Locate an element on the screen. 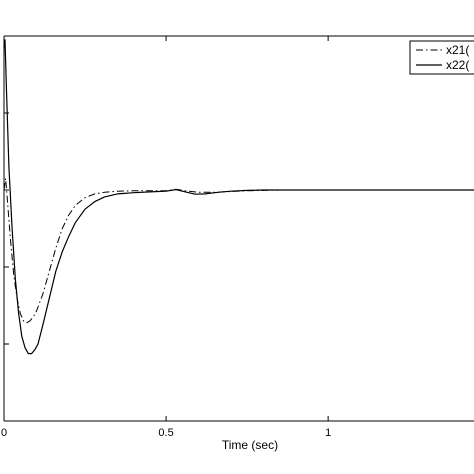 This screenshot has width=474, height=474. legend-label-x21: x21( is located at coordinates (457, 50).